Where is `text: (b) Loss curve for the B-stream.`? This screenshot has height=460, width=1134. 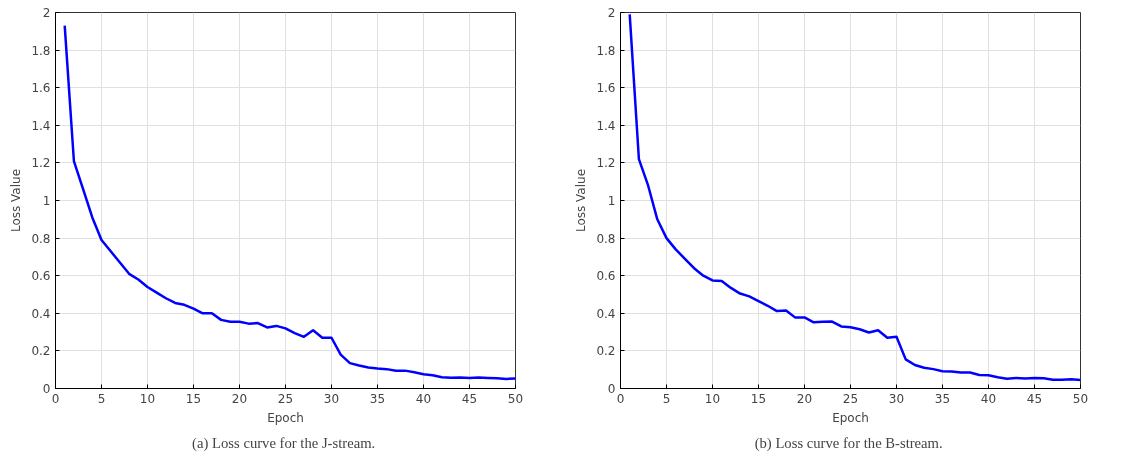
text: (b) Loss curve for the B-stream. is located at coordinates (848, 443).